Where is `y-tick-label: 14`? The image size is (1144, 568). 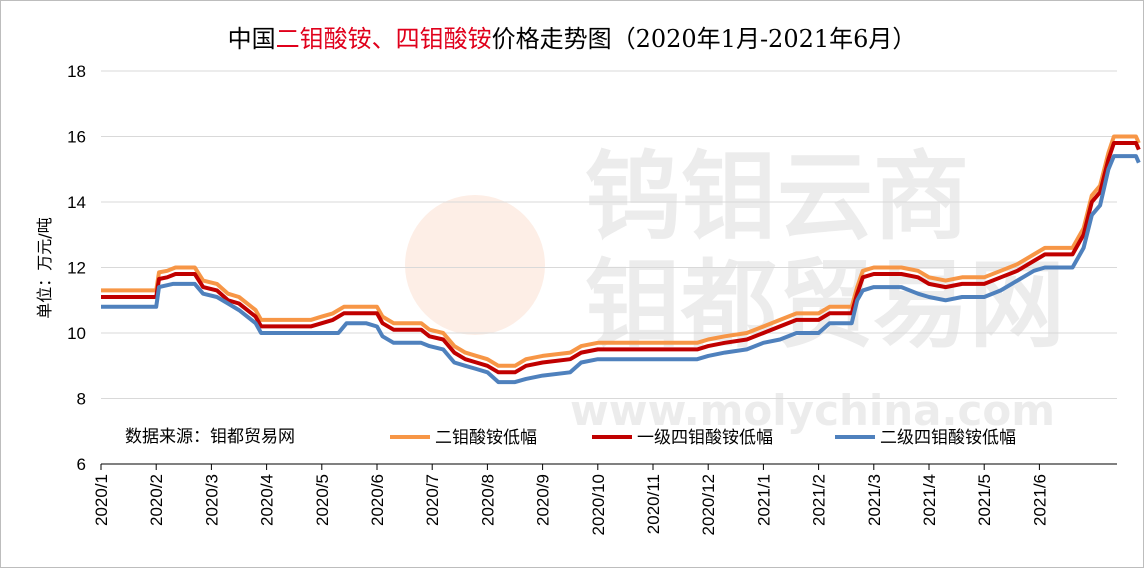
y-tick-label: 14 is located at coordinates (76, 202).